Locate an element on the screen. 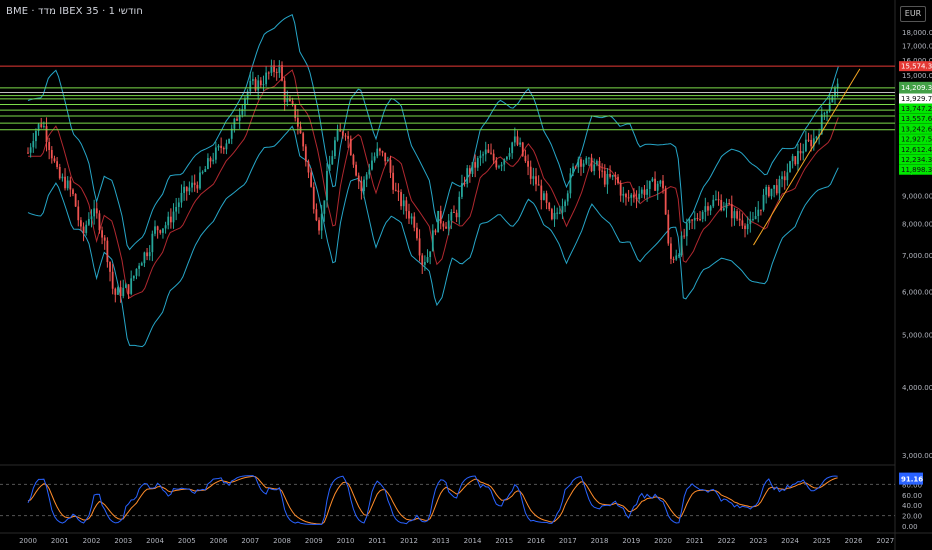 This screenshot has height=550, width=932. osc-value-tag-bg is located at coordinates (911, 478).